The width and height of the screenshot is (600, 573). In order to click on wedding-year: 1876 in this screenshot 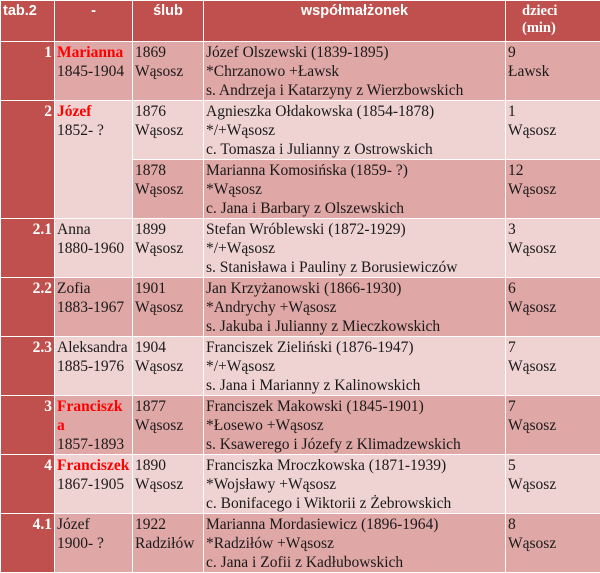, I will do `click(168, 111)`.